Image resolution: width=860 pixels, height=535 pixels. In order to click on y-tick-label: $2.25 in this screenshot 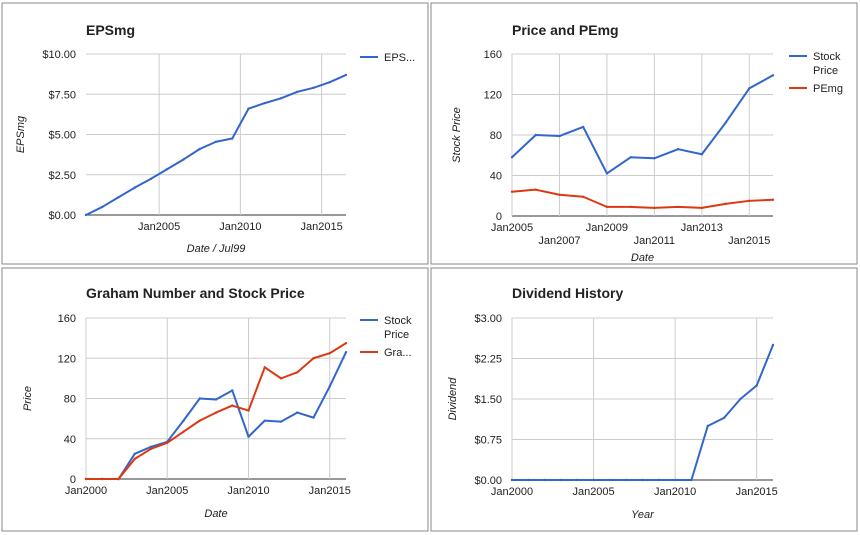, I will do `click(488, 360)`.